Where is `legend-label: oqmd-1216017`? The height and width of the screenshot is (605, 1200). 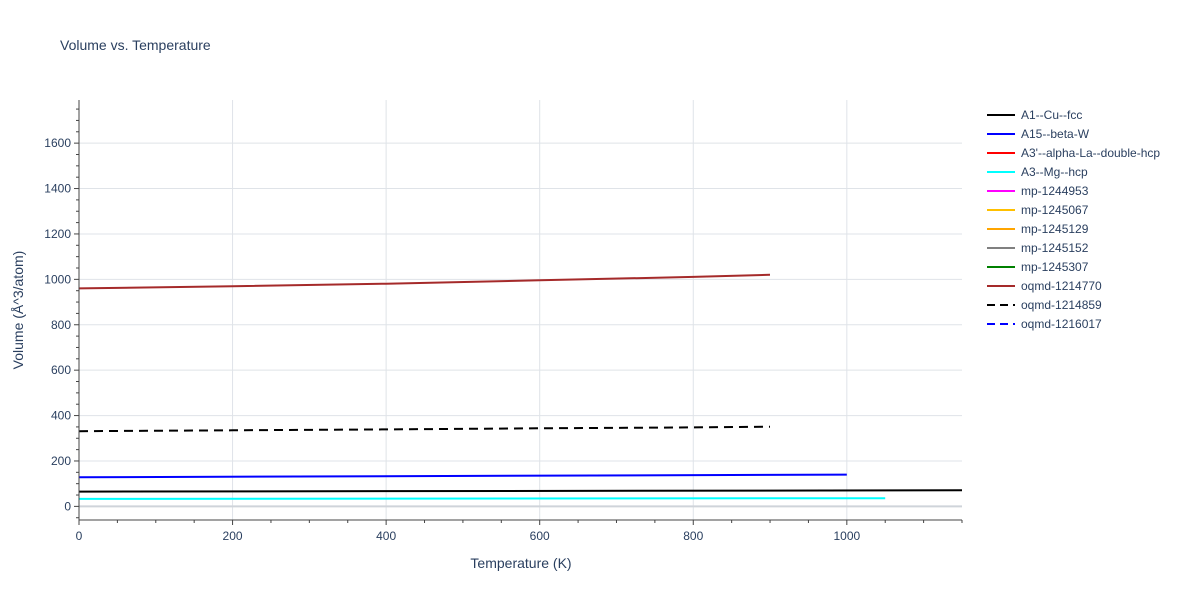 legend-label: oqmd-1216017 is located at coordinates (1061, 324).